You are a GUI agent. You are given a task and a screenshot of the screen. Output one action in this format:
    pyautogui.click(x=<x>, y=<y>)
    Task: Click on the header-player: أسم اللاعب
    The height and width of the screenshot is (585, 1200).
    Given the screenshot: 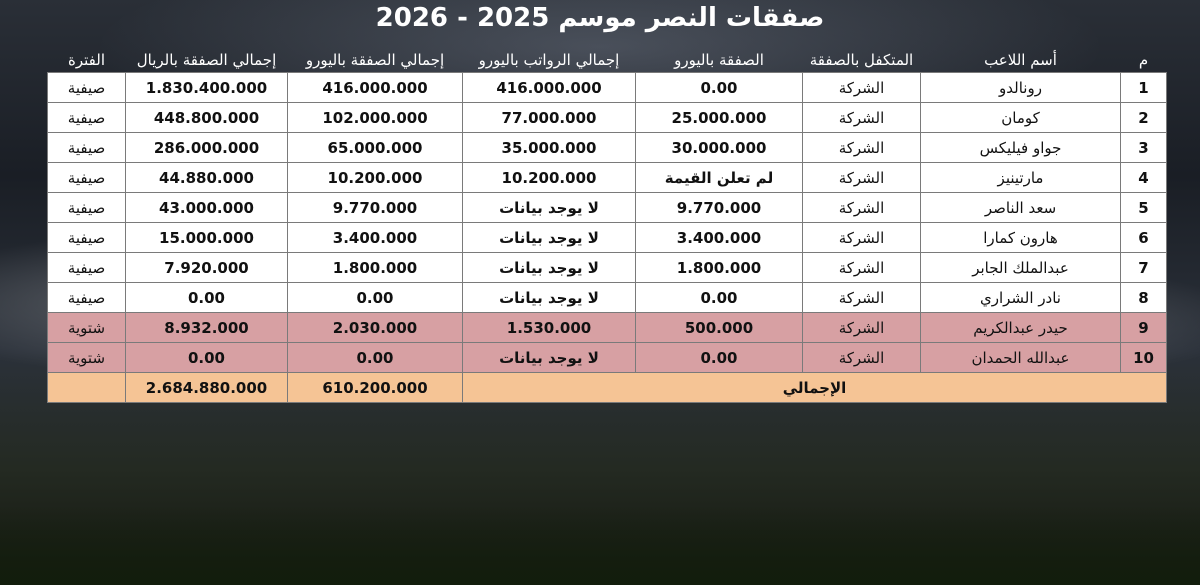 What is the action you would take?
    pyautogui.click(x=1020, y=60)
    